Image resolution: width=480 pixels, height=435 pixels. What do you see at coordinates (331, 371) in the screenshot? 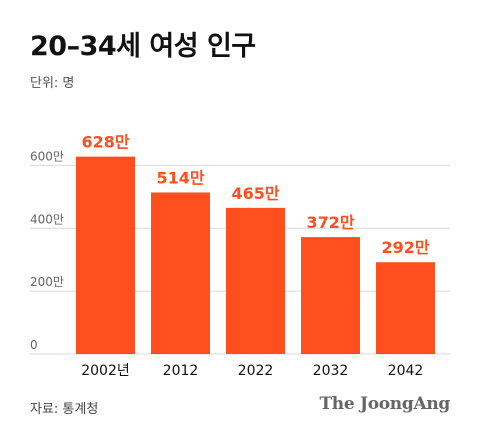
I see `x-tick-label: 2032` at bounding box center [331, 371].